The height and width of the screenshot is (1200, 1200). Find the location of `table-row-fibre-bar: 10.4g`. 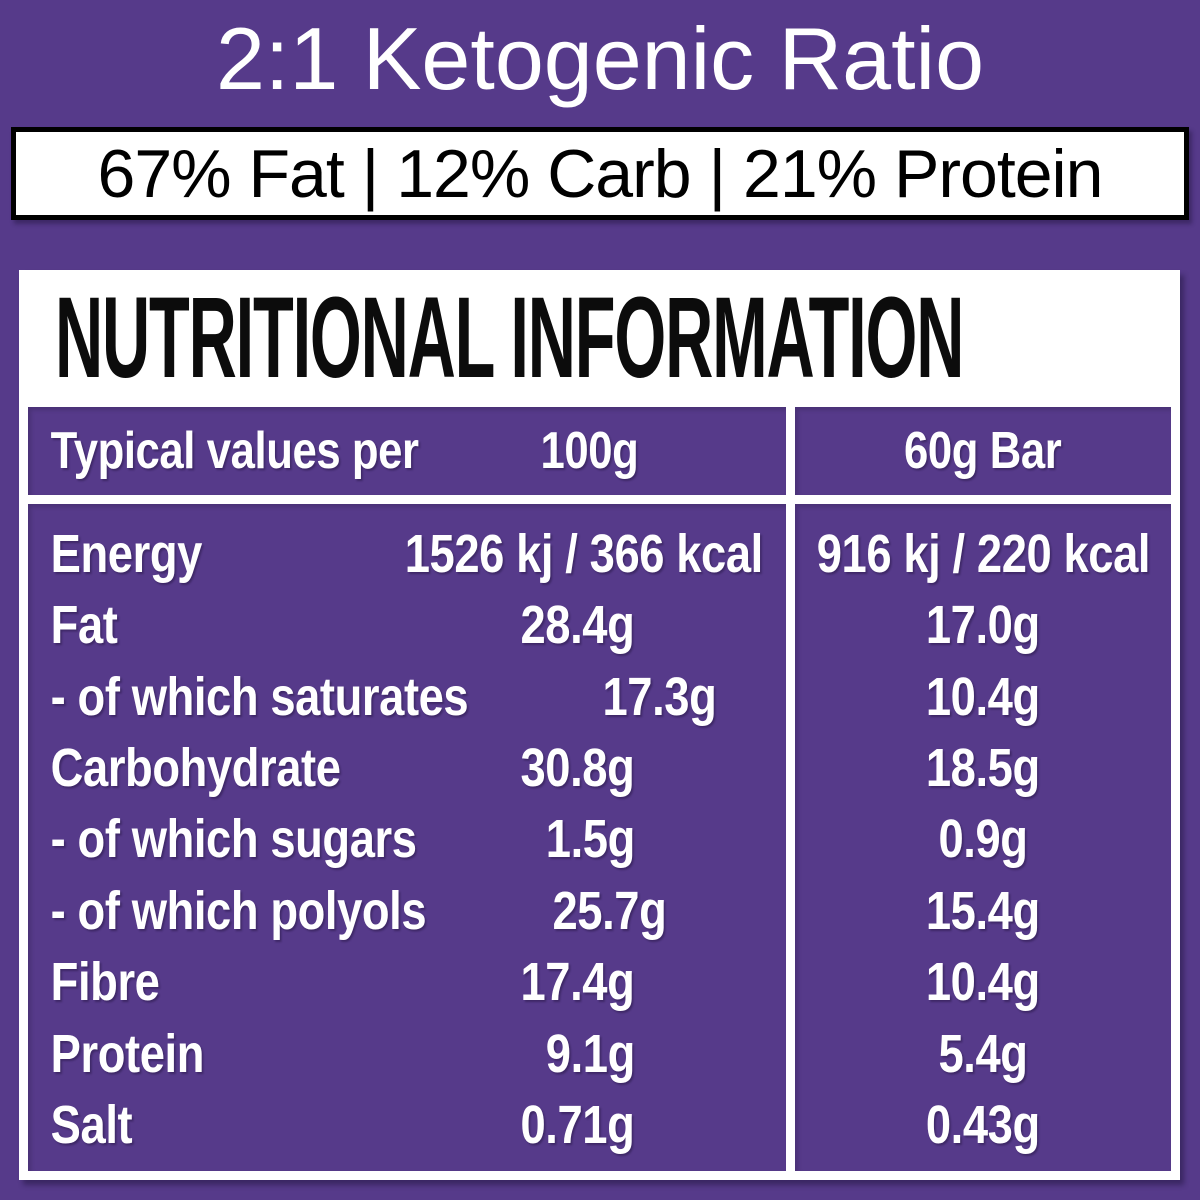

table-row-fibre-bar: 10.4g is located at coordinates (983, 982).